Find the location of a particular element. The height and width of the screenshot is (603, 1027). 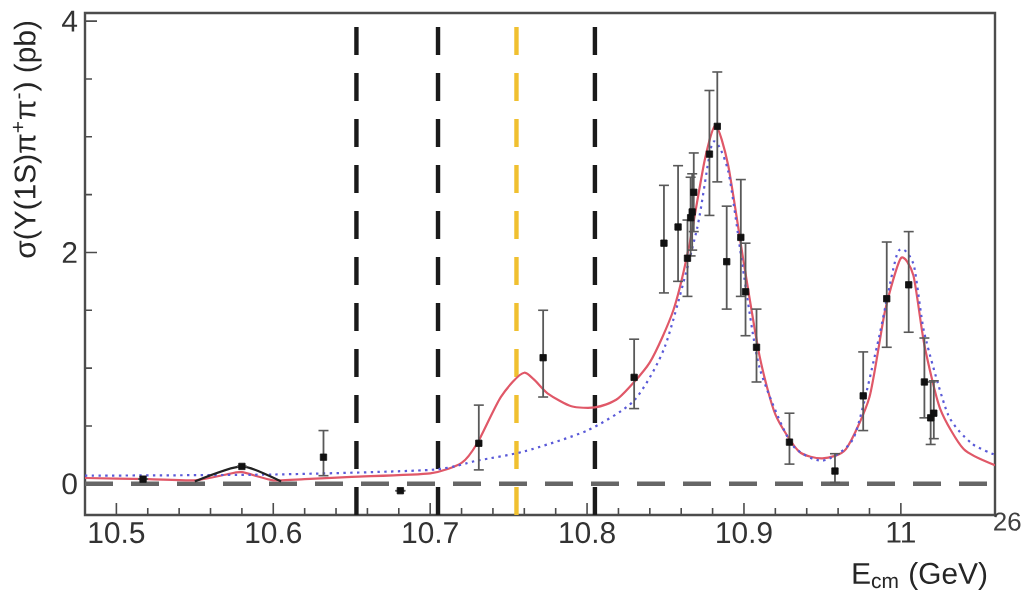

x-tick-label: 10.6 is located at coordinates (274, 533).